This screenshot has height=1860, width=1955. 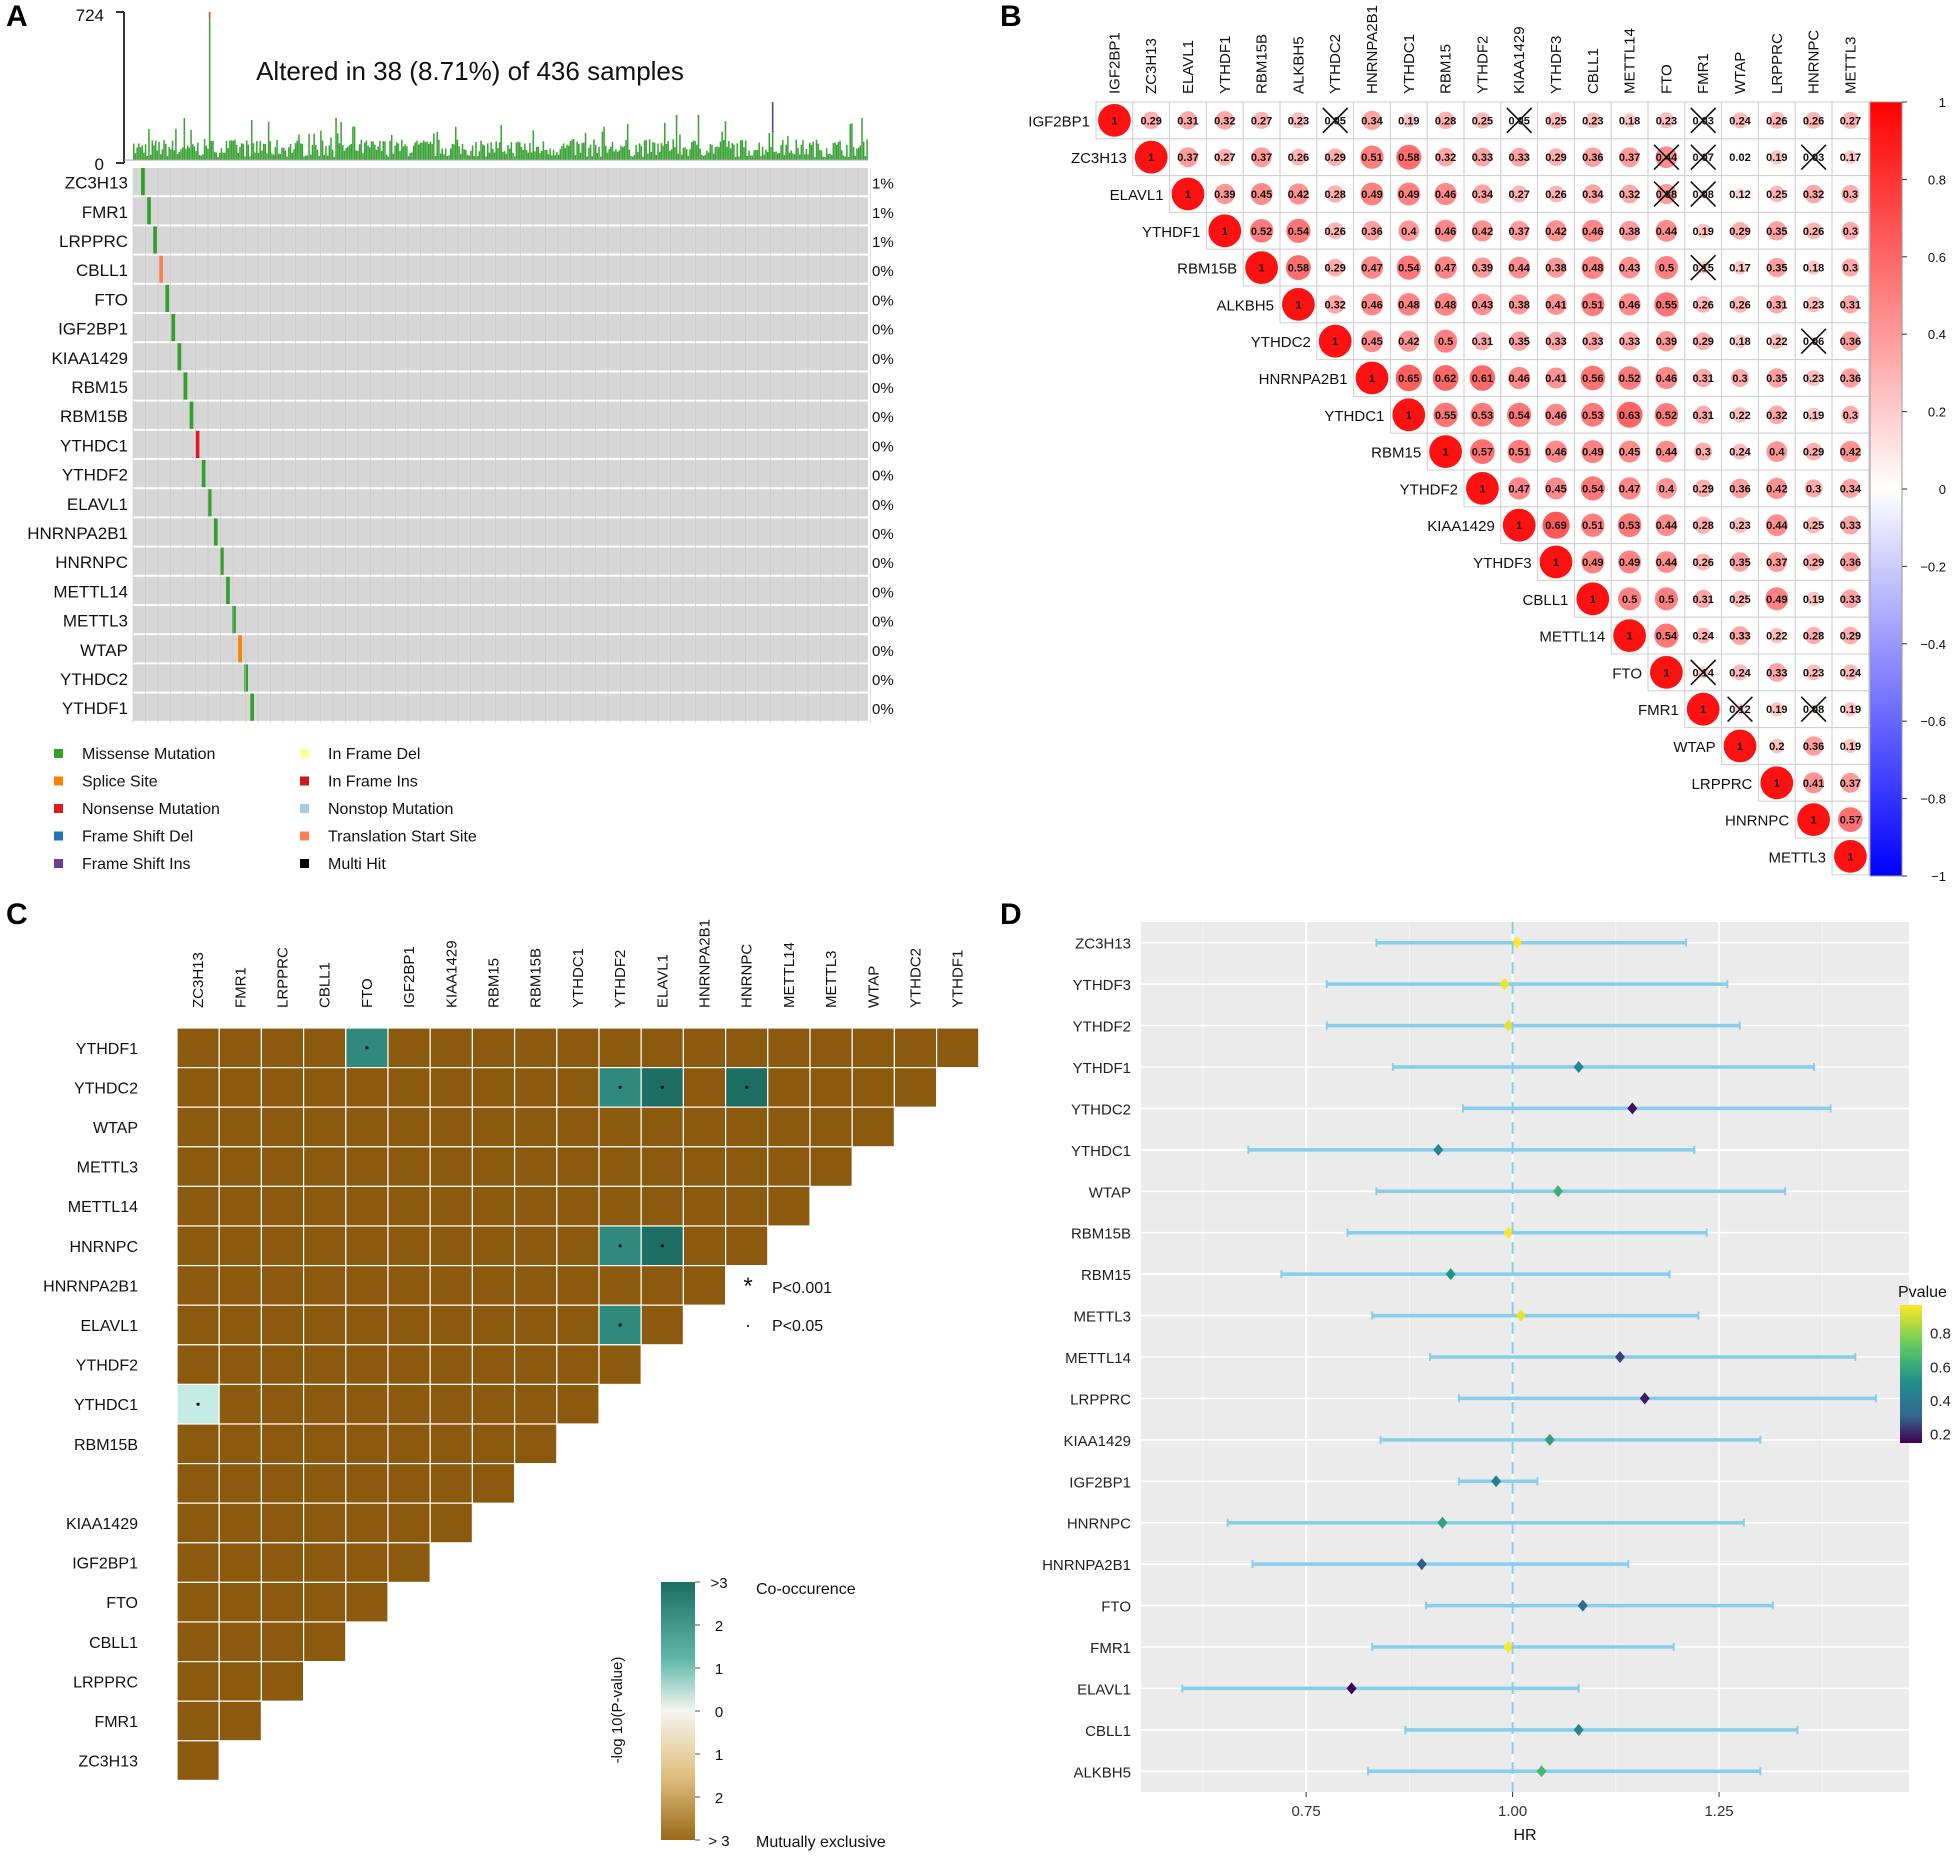 I want to click on corr-value-label: 0.49, so click(x=1629, y=563).